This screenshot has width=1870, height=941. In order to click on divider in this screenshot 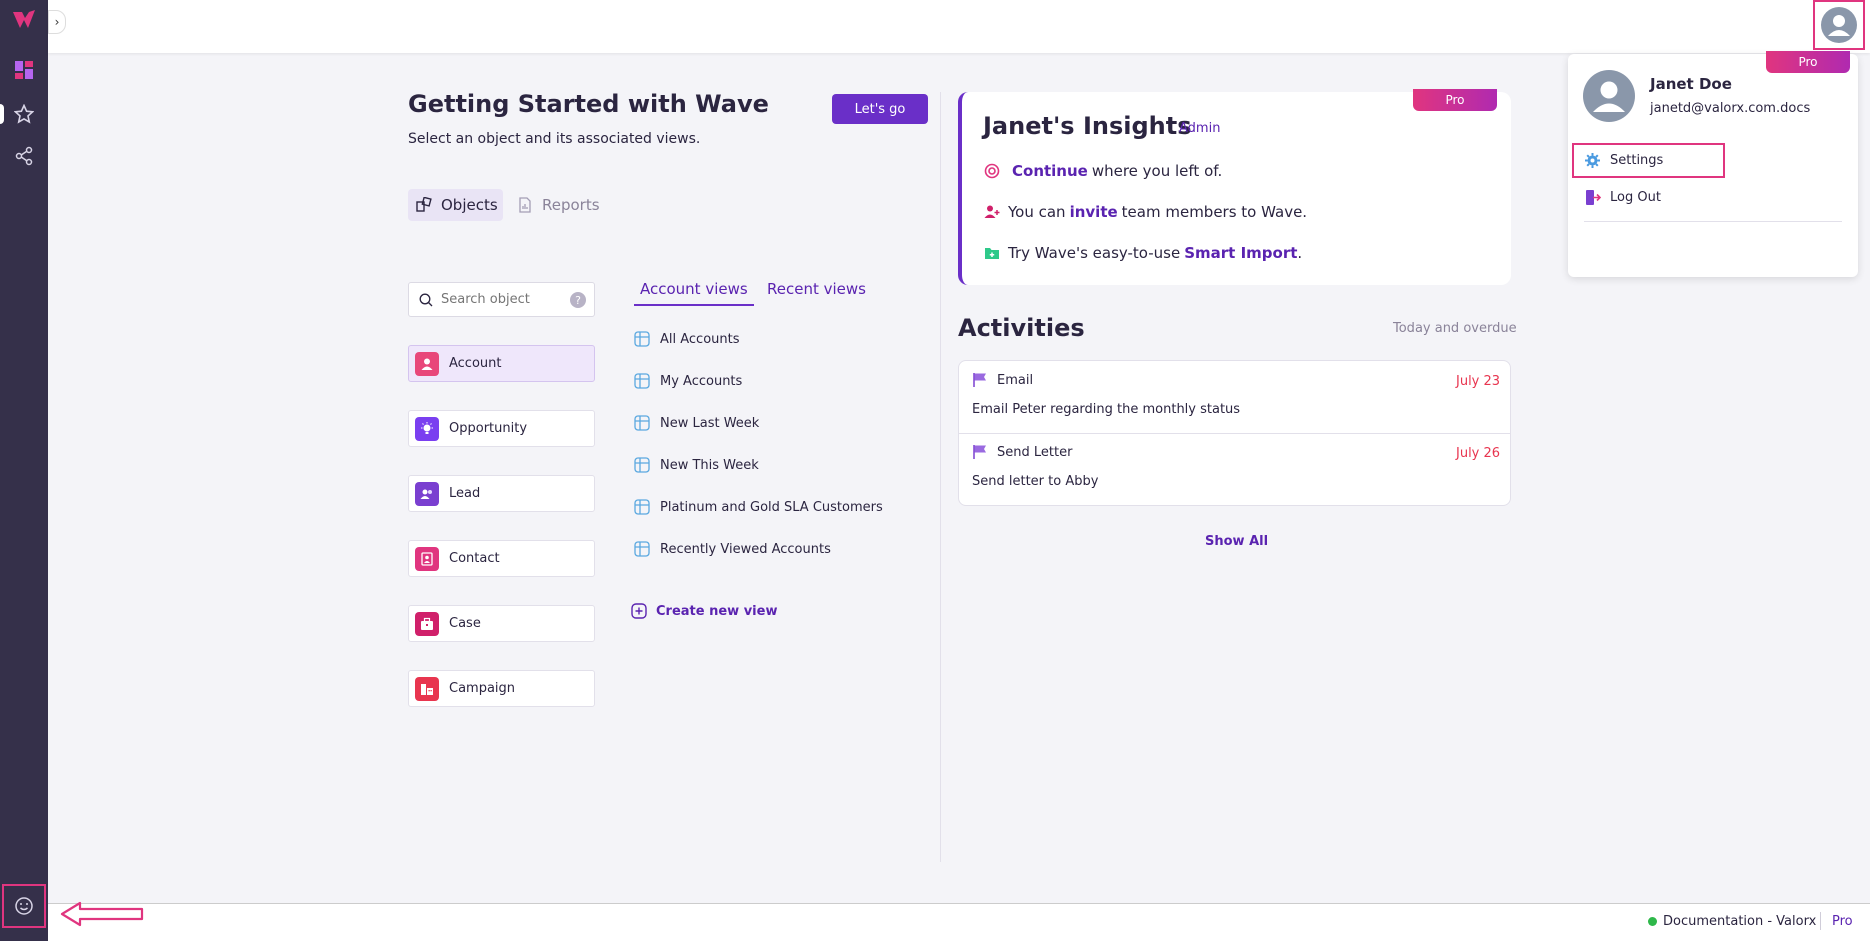, I will do `click(1820, 921)`.